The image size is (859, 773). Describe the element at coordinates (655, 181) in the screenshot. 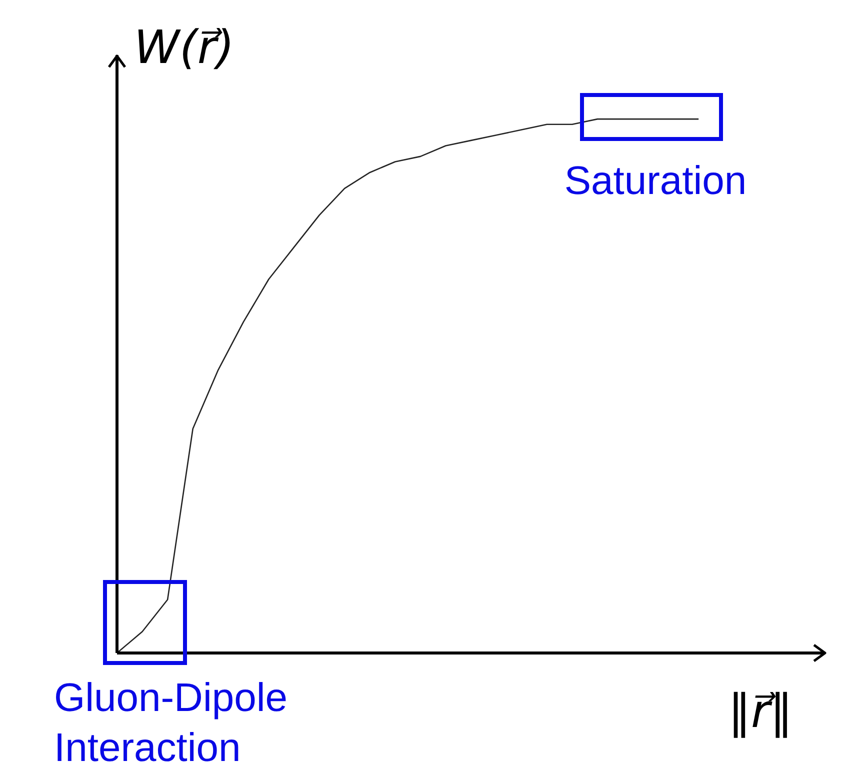

I see `annotation: Saturation` at that location.